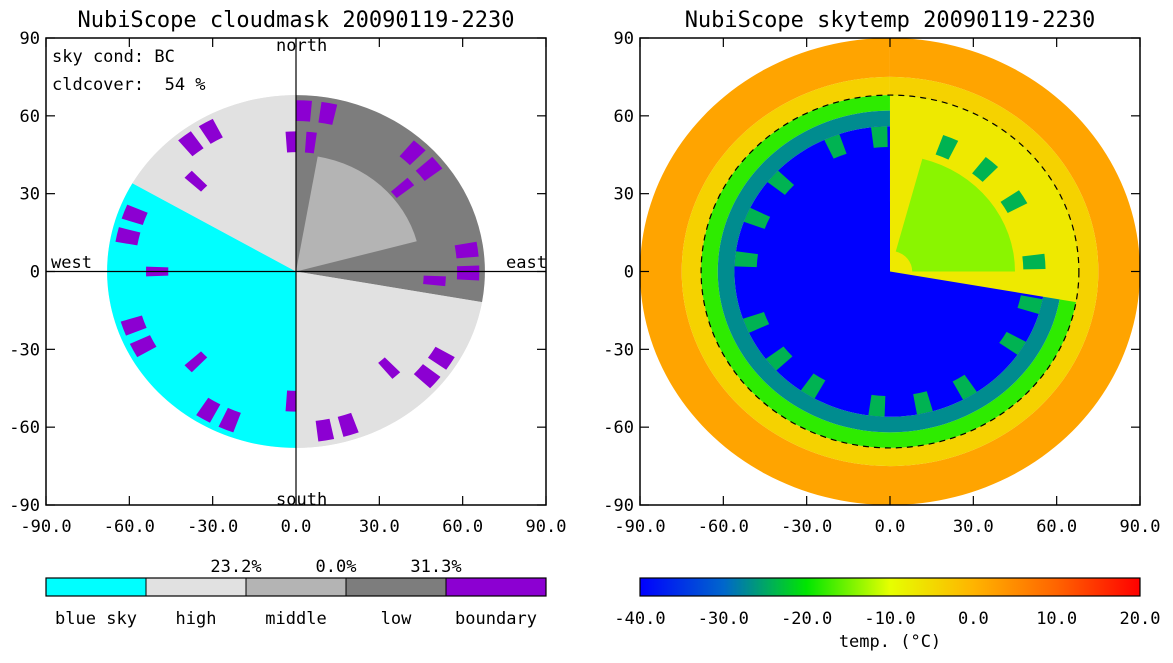 The height and width of the screenshot is (663, 1173). I want to click on legend-pct-low: 31.3%, so click(435, 567).